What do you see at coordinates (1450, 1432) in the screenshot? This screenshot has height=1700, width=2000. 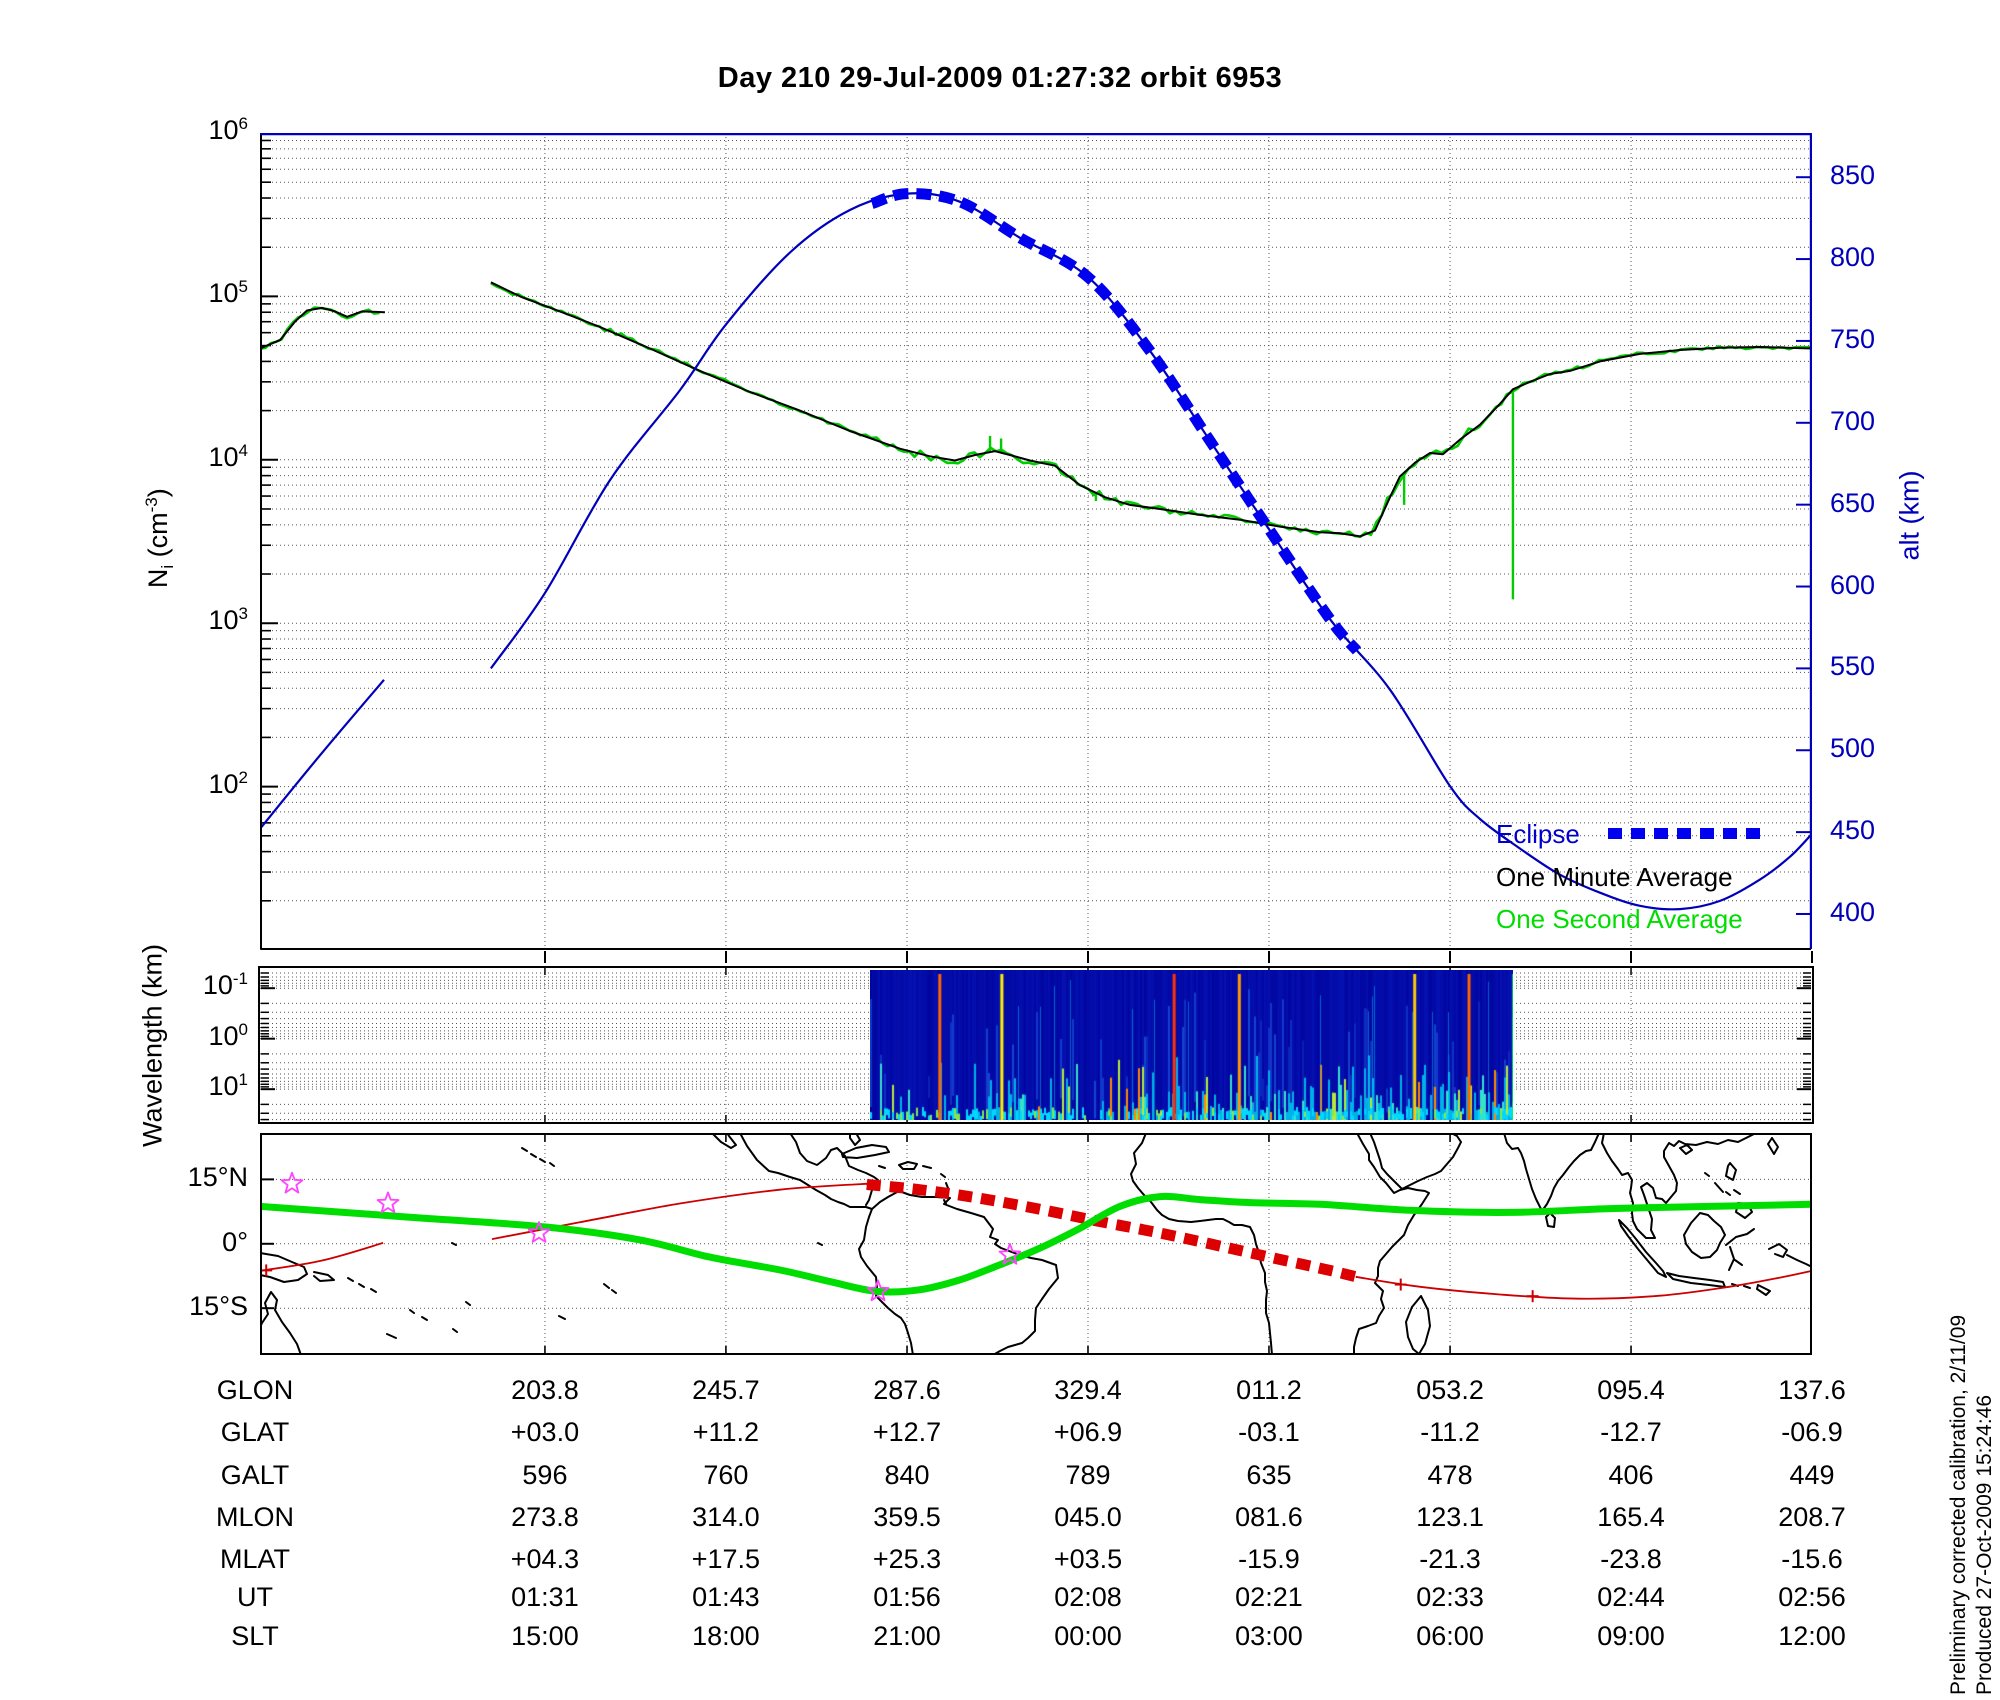 I see `table-cell-glat-5: -11.2` at bounding box center [1450, 1432].